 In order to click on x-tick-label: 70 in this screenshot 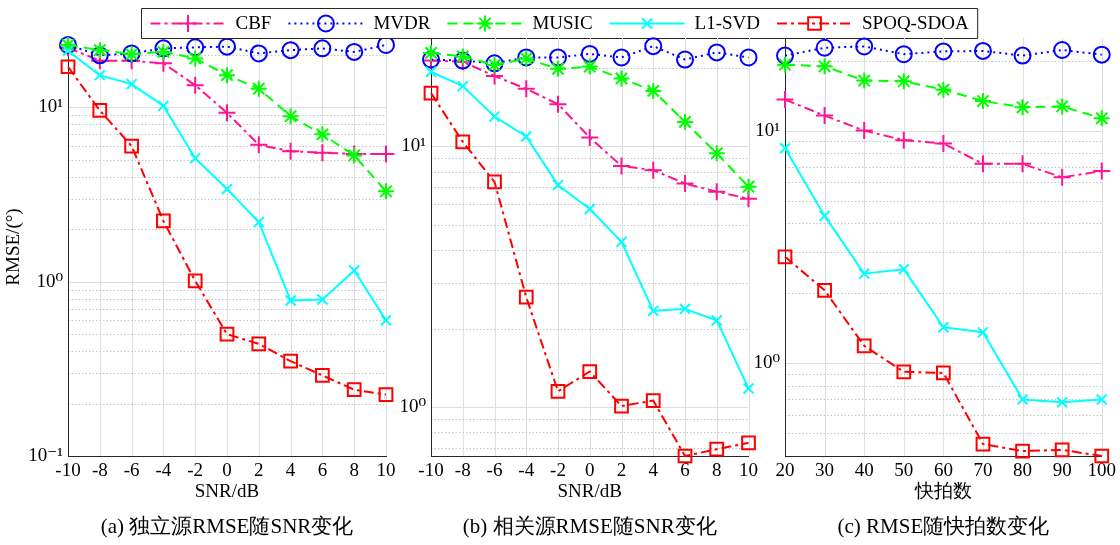, I will do `click(983, 470)`.